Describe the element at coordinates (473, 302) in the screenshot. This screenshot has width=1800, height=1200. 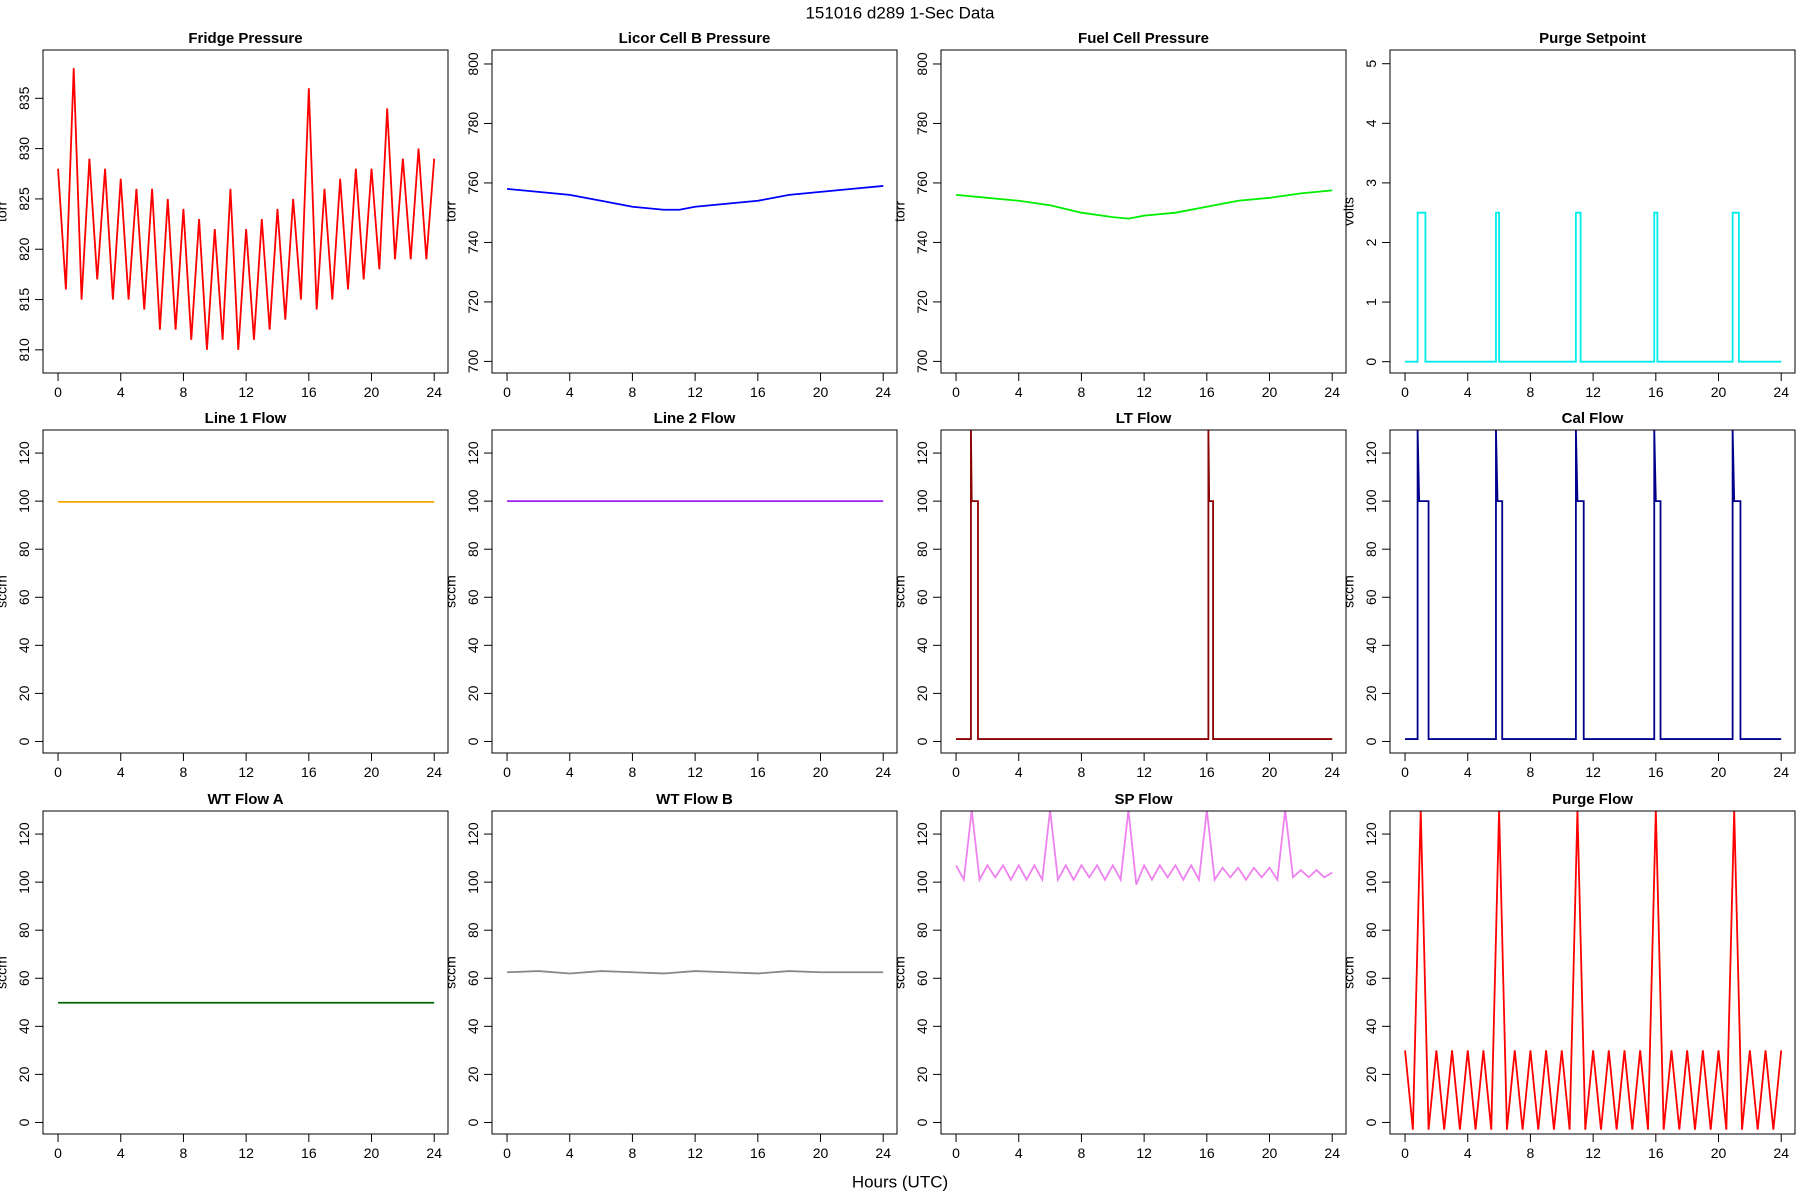
I see `y-tick-label: 720` at that location.